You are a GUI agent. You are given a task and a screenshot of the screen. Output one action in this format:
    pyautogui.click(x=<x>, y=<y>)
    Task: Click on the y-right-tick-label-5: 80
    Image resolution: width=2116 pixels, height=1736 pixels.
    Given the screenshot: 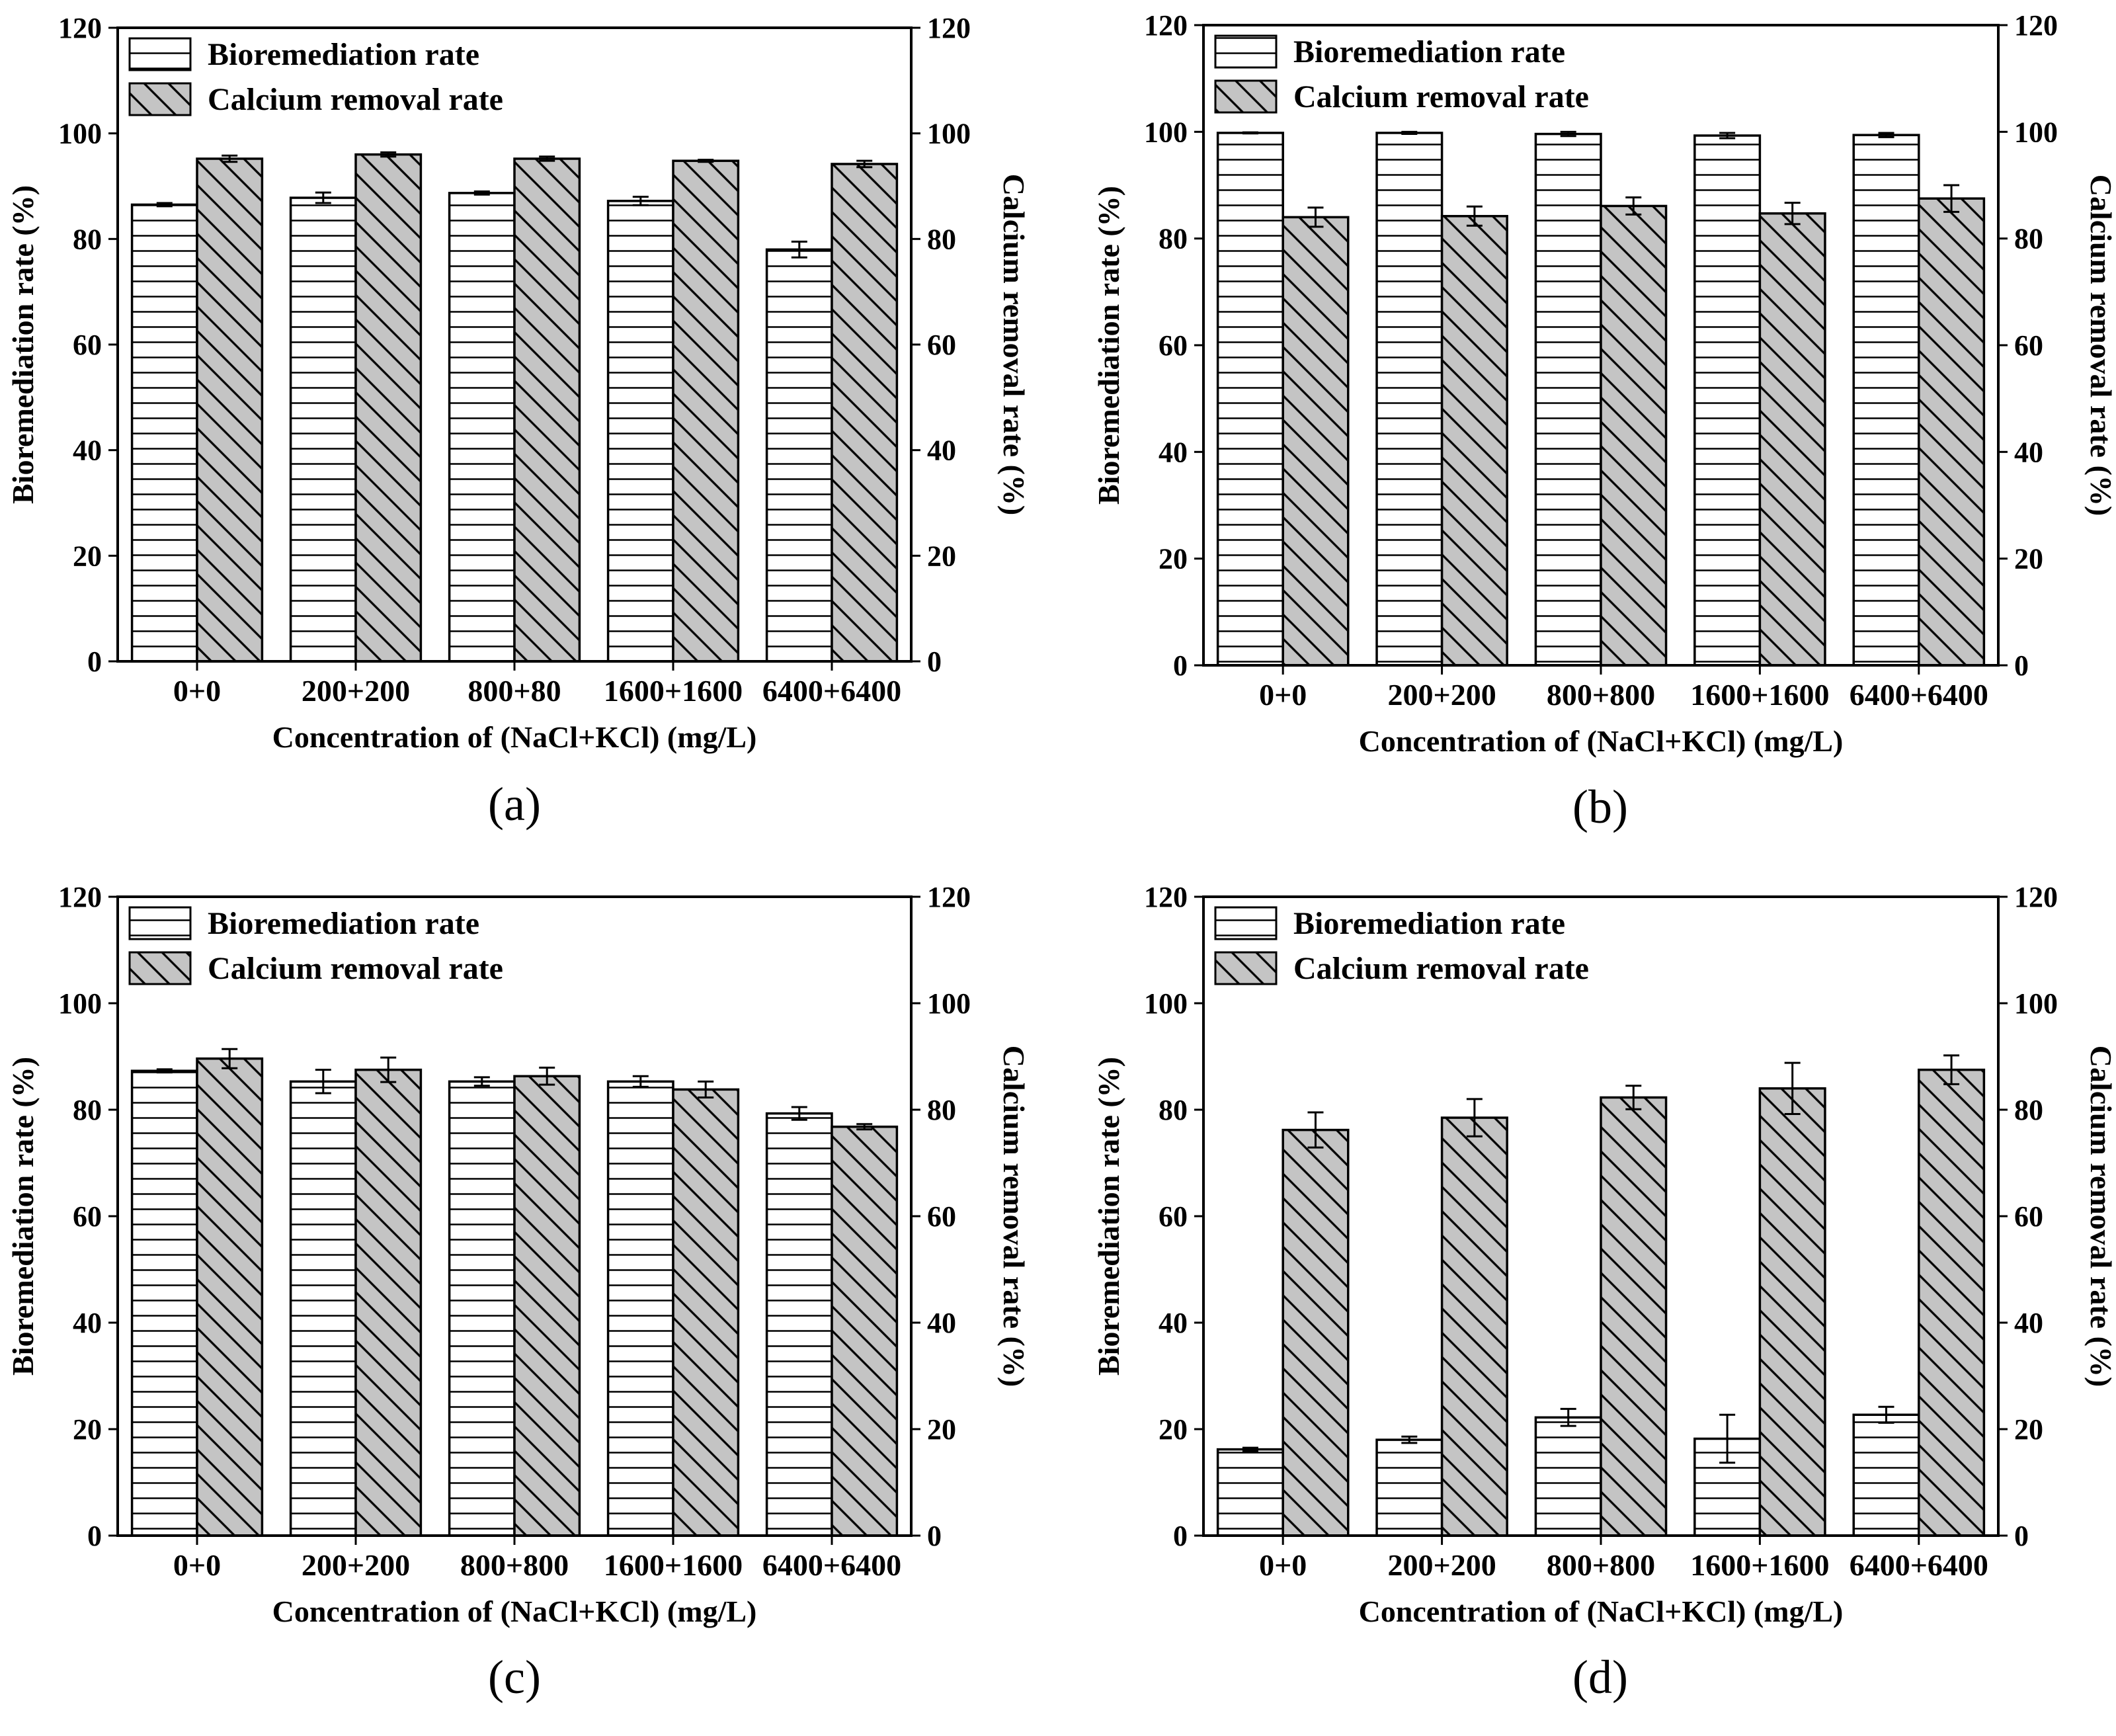 What is the action you would take?
    pyautogui.click(x=2028, y=1110)
    